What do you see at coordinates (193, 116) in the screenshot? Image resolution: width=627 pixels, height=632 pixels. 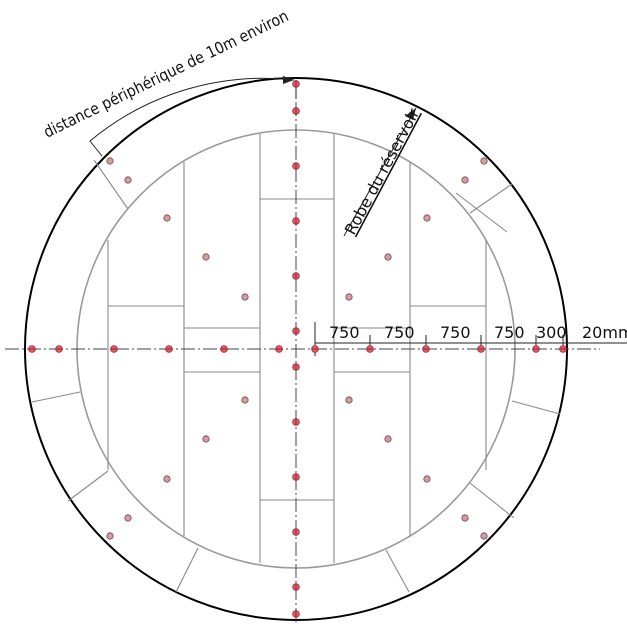 I see `perimeter-dimension` at bounding box center [193, 116].